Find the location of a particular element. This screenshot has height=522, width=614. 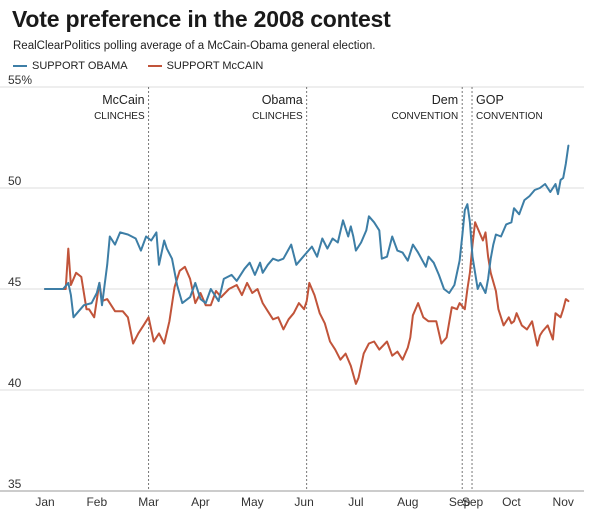

y-tick-label-50: 50 is located at coordinates (15, 181).